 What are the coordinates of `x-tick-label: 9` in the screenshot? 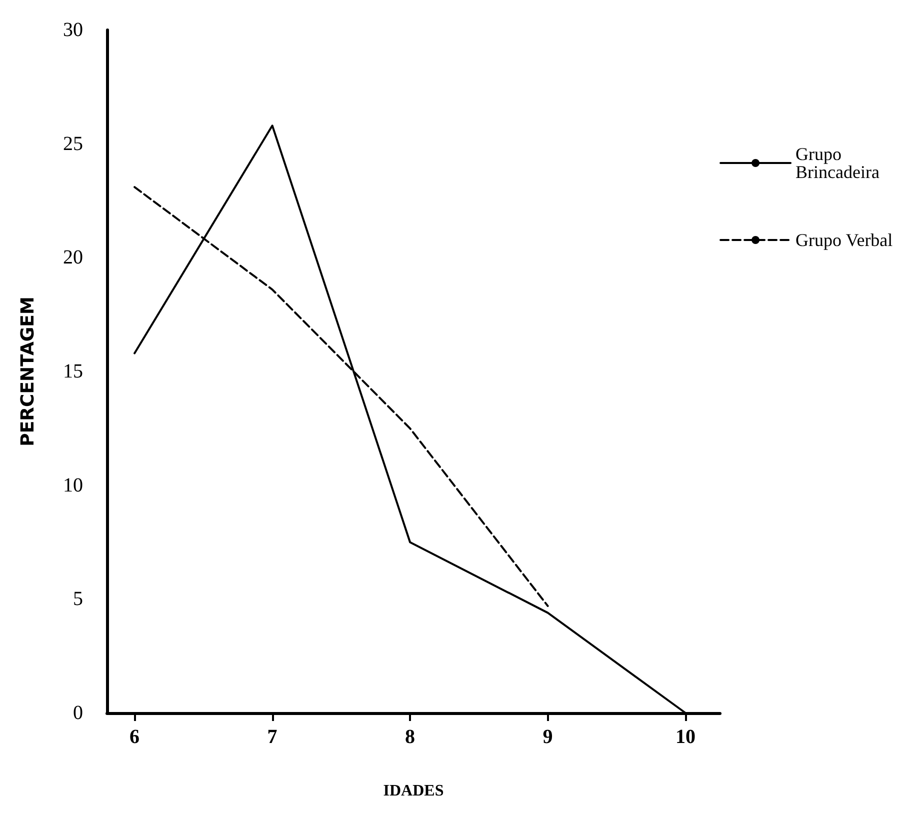 It's located at (547, 737).